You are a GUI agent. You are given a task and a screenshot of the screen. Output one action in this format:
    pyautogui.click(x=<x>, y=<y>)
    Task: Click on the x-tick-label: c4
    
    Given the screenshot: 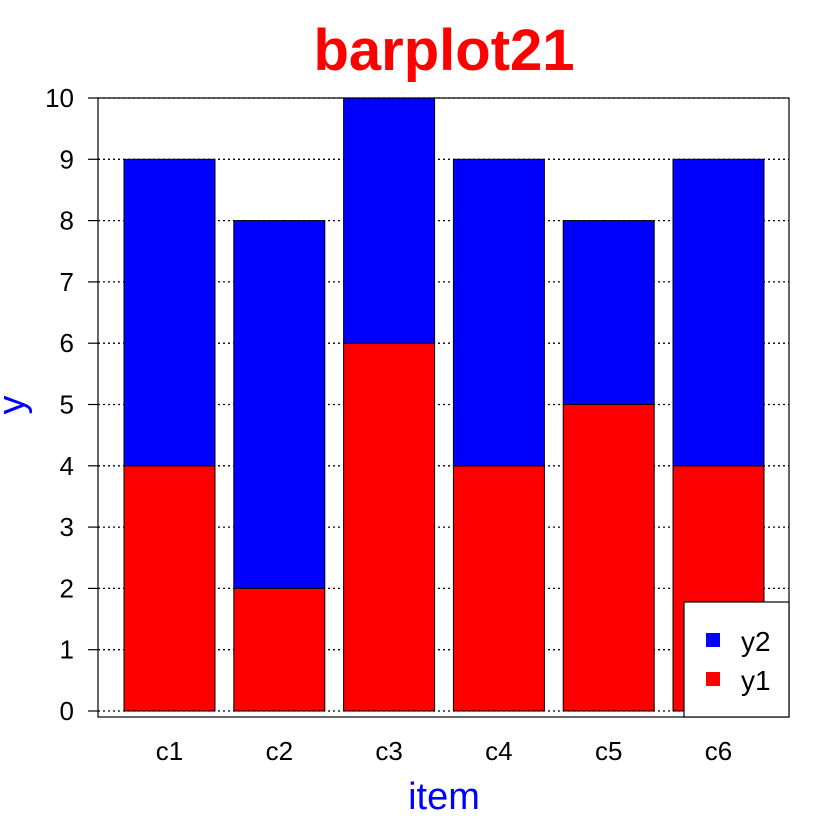 What is the action you would take?
    pyautogui.click(x=498, y=751)
    